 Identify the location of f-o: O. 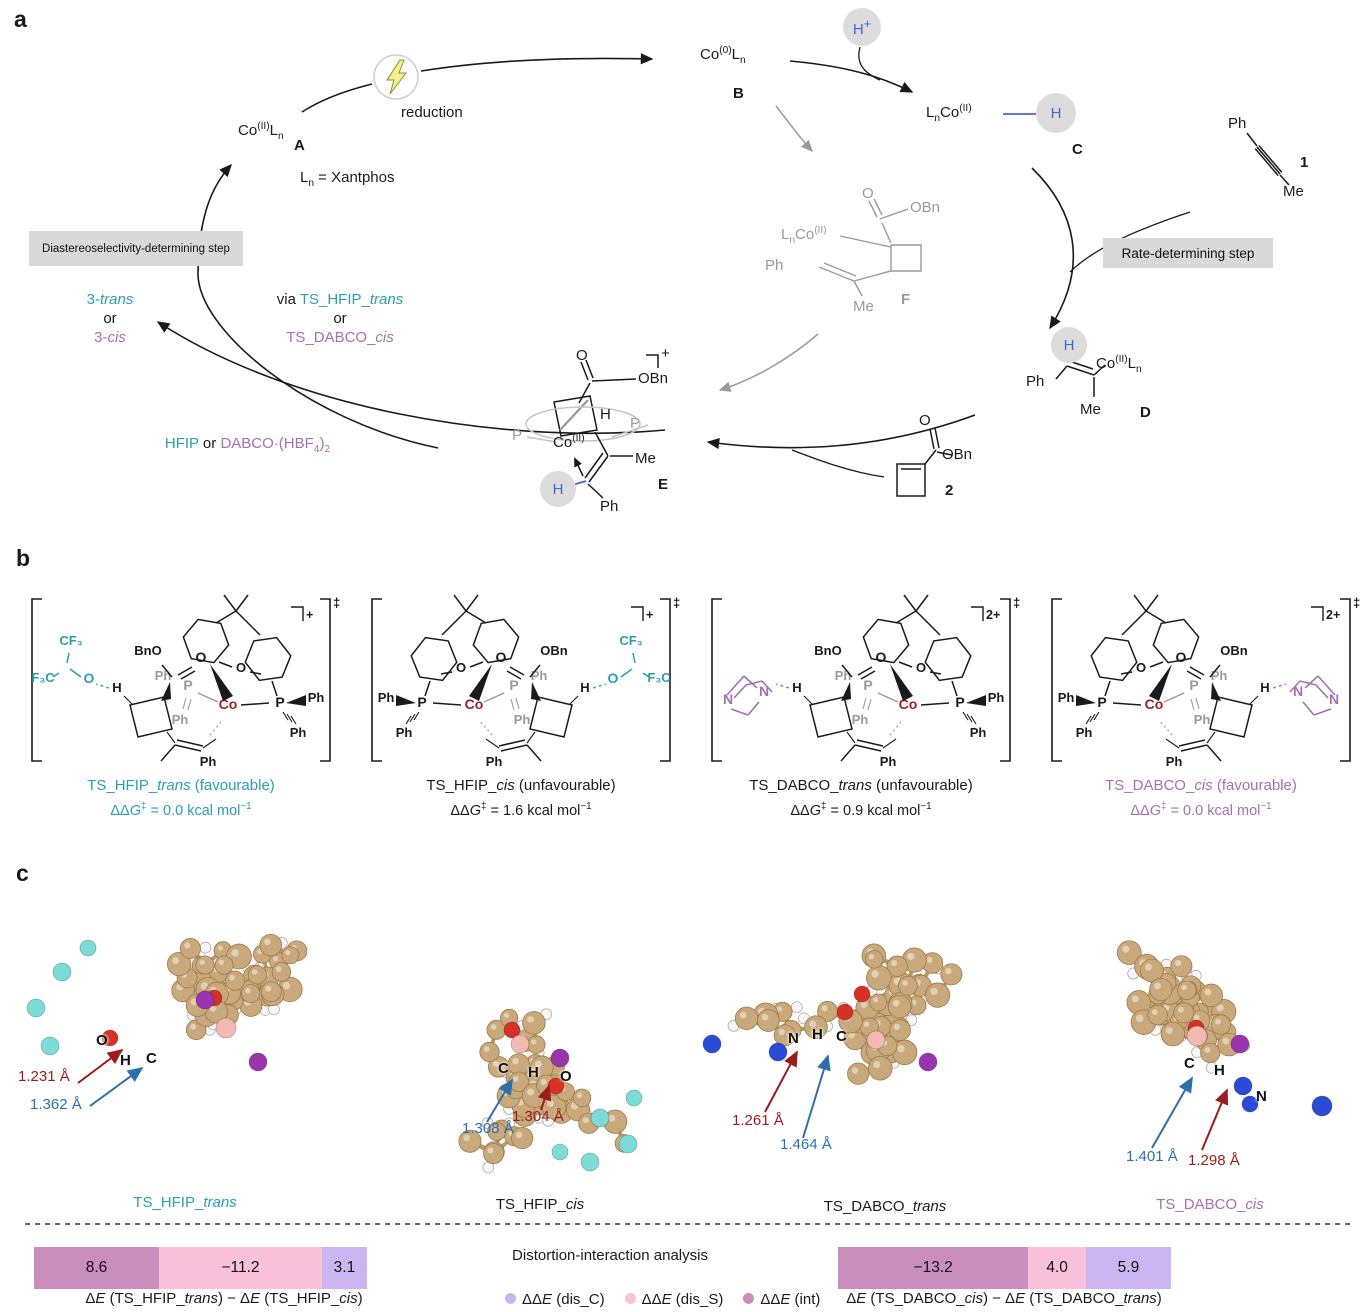
(868, 193).